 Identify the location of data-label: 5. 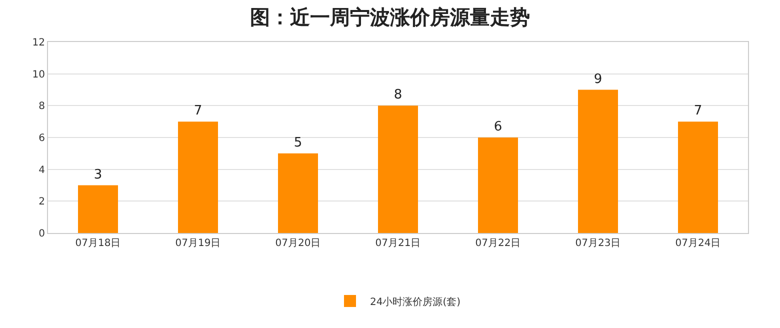
(298, 142).